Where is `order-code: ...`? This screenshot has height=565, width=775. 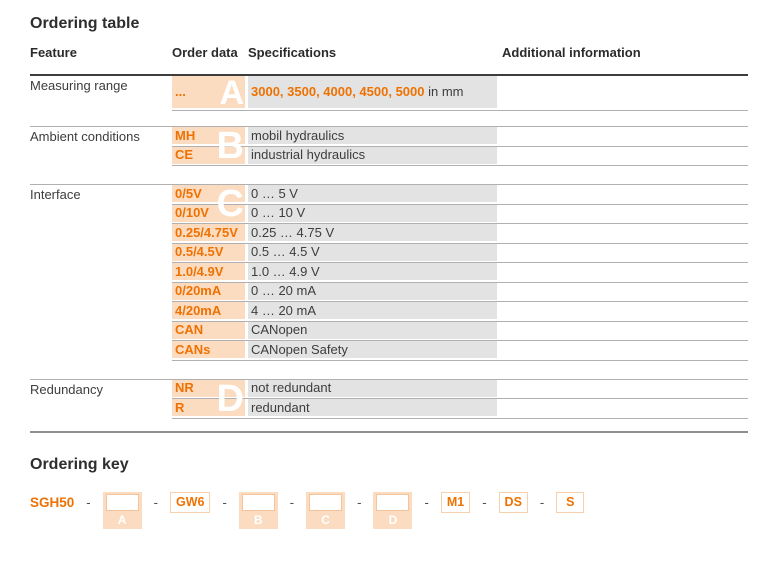
order-code: ... is located at coordinates (180, 91).